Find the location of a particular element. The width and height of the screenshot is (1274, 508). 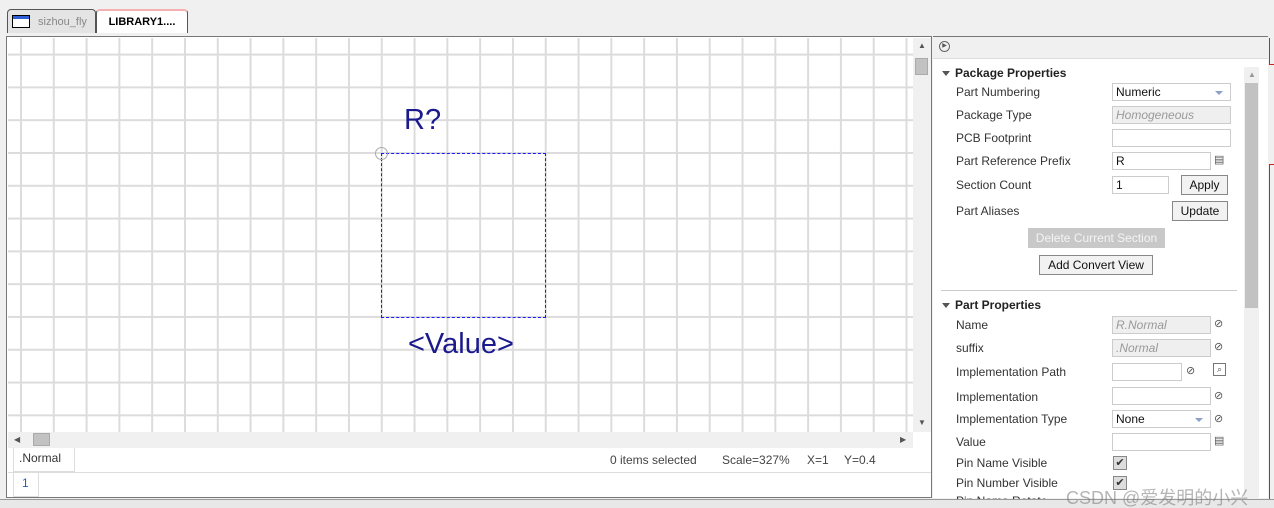

add-convert-view-button: Add Convert View is located at coordinates (1096, 265).